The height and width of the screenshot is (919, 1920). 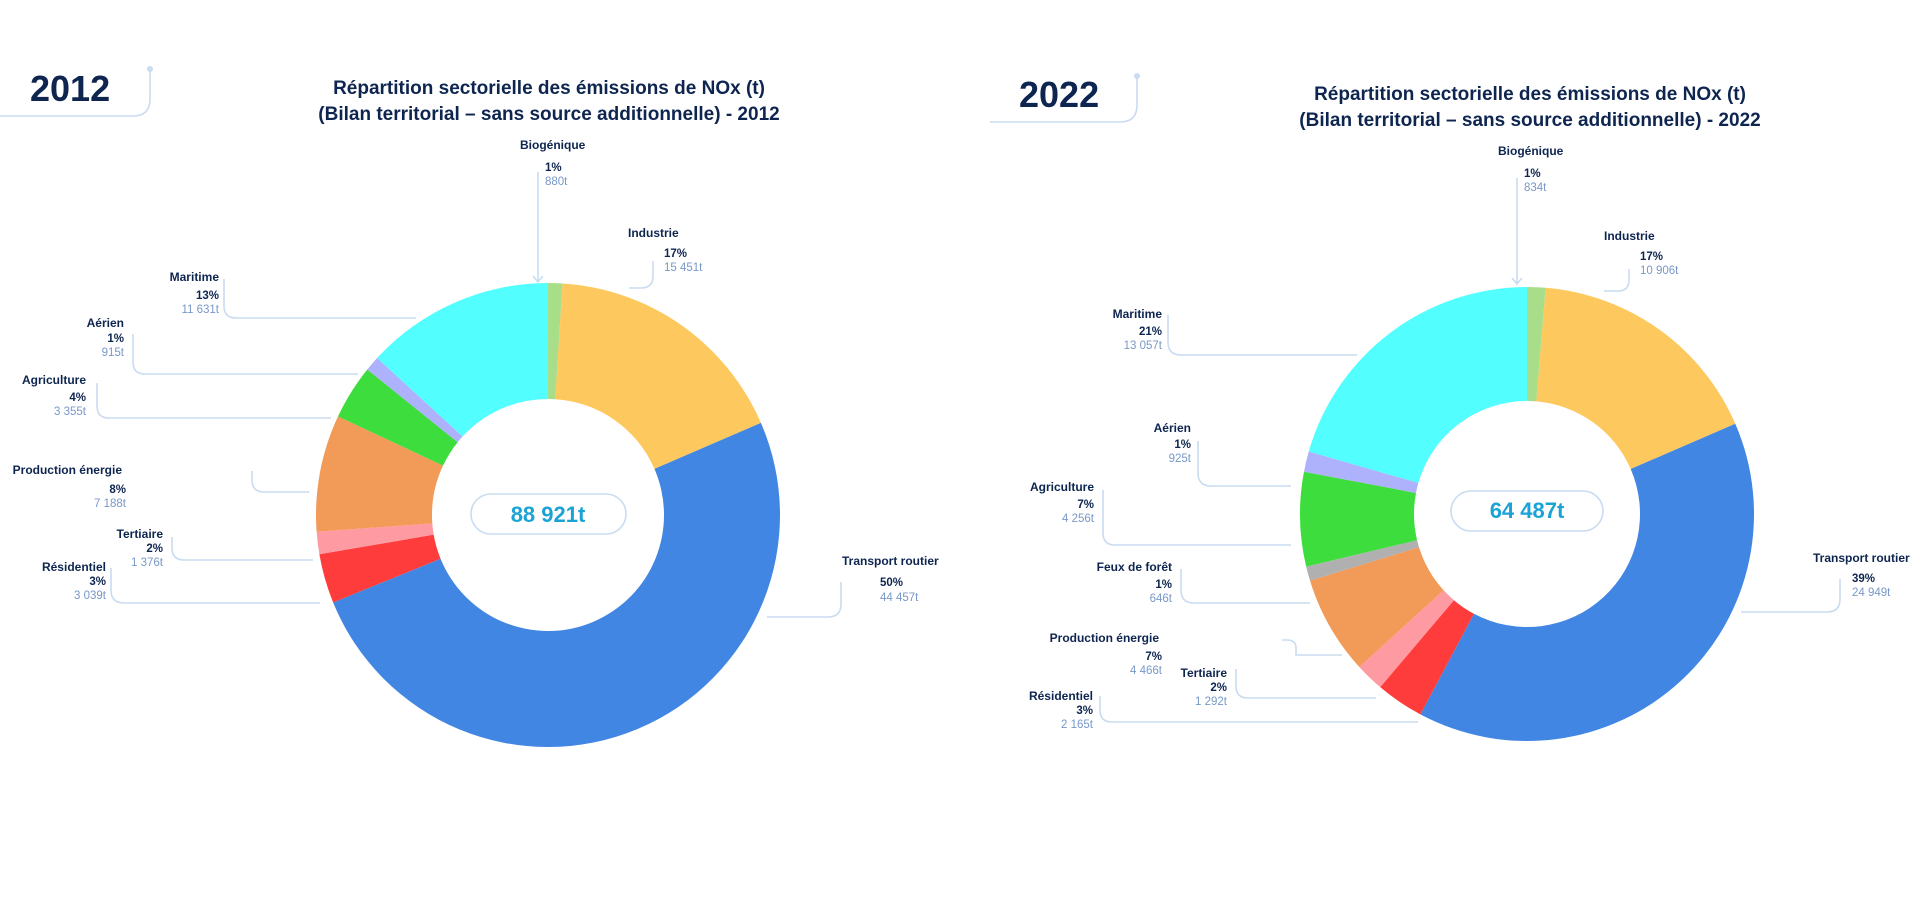 I want to click on legend-label-maritime-2022: Maritime 21% 13 057t, so click(x=1138, y=329).